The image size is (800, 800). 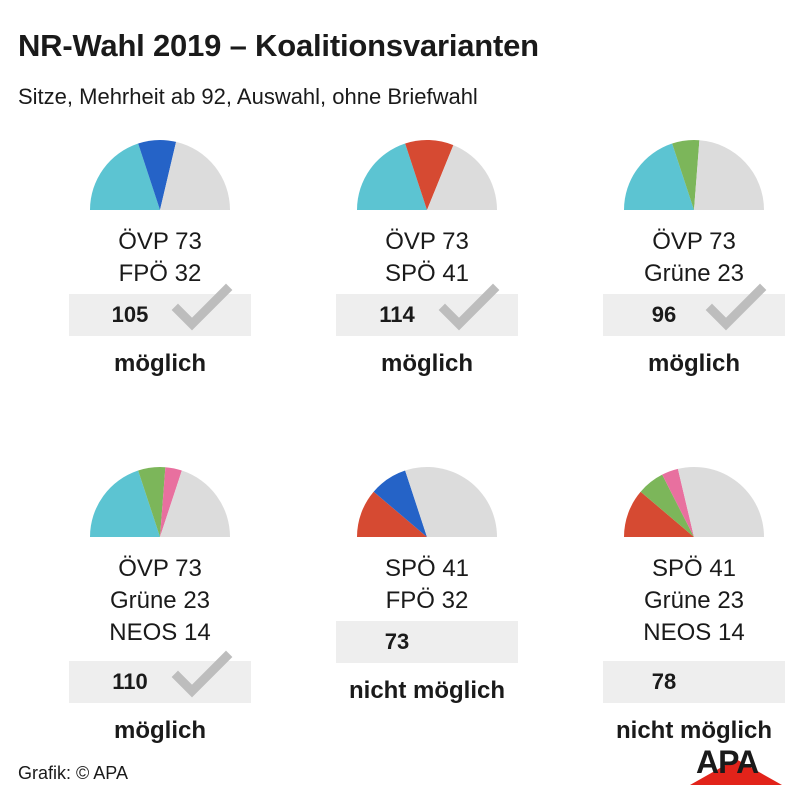 I want to click on seat-sum-value: 96, so click(x=664, y=314).